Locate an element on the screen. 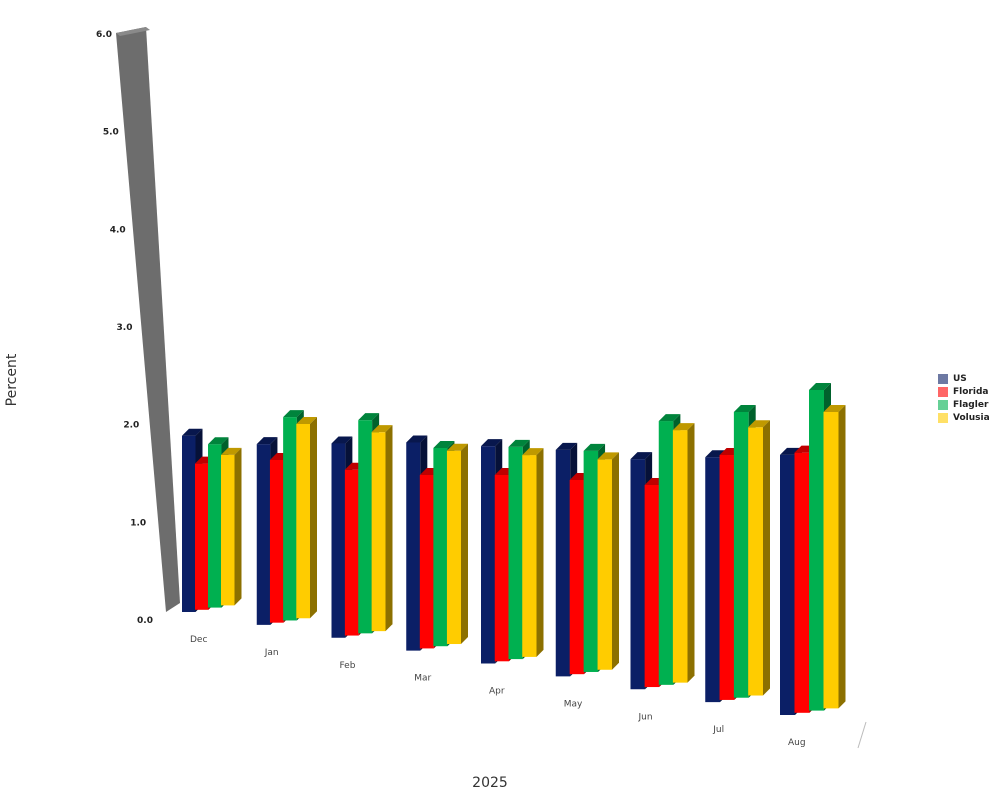 Image resolution: width=1000 pixels, height=795 pixels. bar-volusia-may is located at coordinates (604, 564).